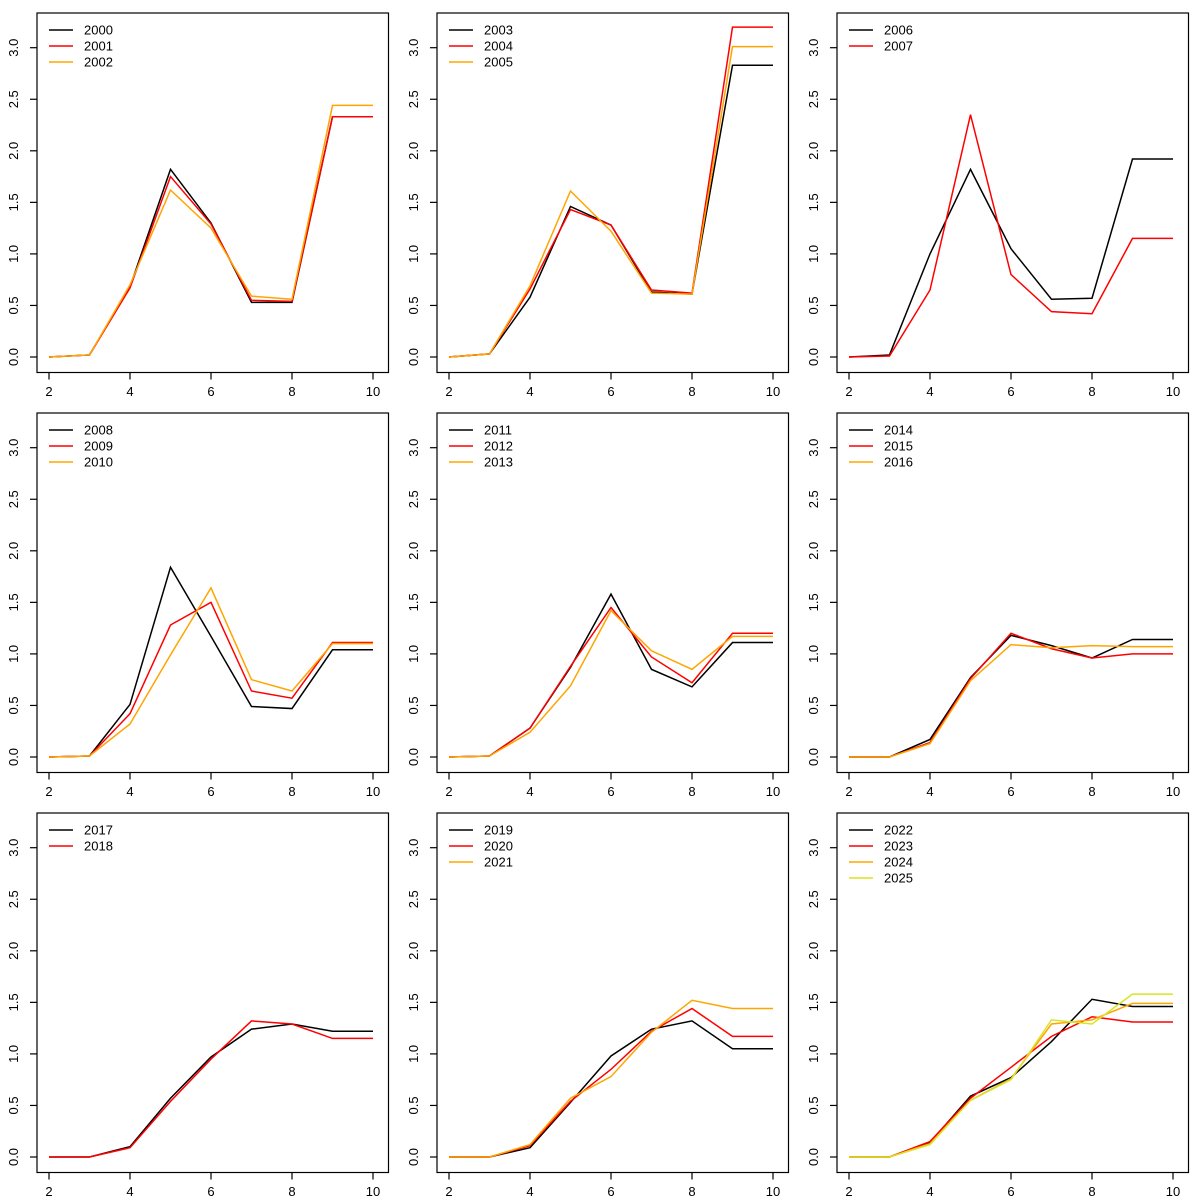 Image resolution: width=1200 pixels, height=1200 pixels. What do you see at coordinates (881, 462) in the screenshot?
I see `legend-entry-2016: 2016` at bounding box center [881, 462].